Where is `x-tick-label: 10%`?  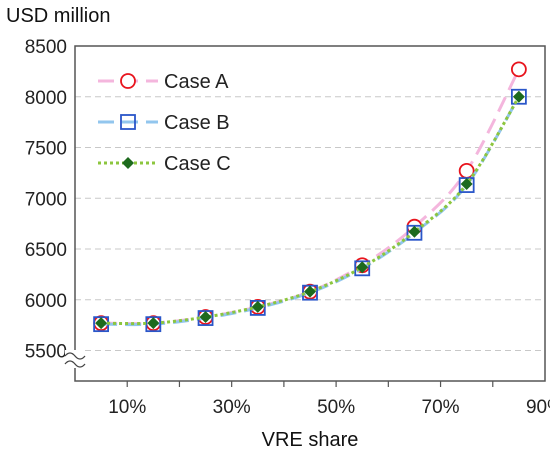 x-tick-label: 10% is located at coordinates (127, 407).